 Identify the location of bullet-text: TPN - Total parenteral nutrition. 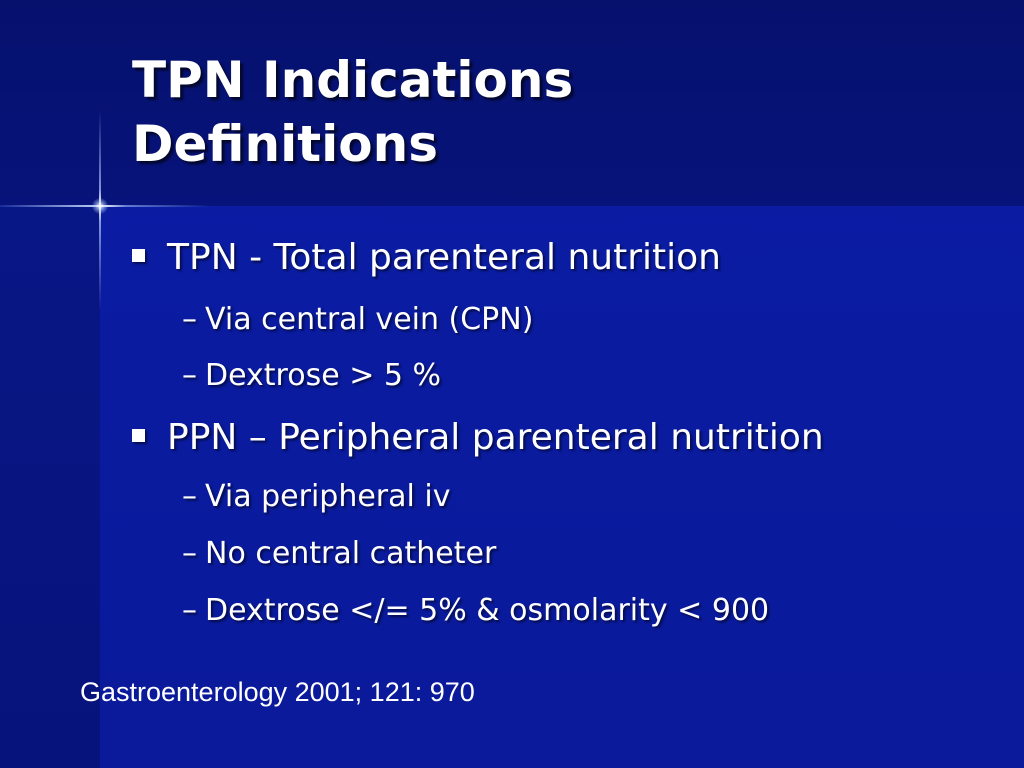
(444, 257).